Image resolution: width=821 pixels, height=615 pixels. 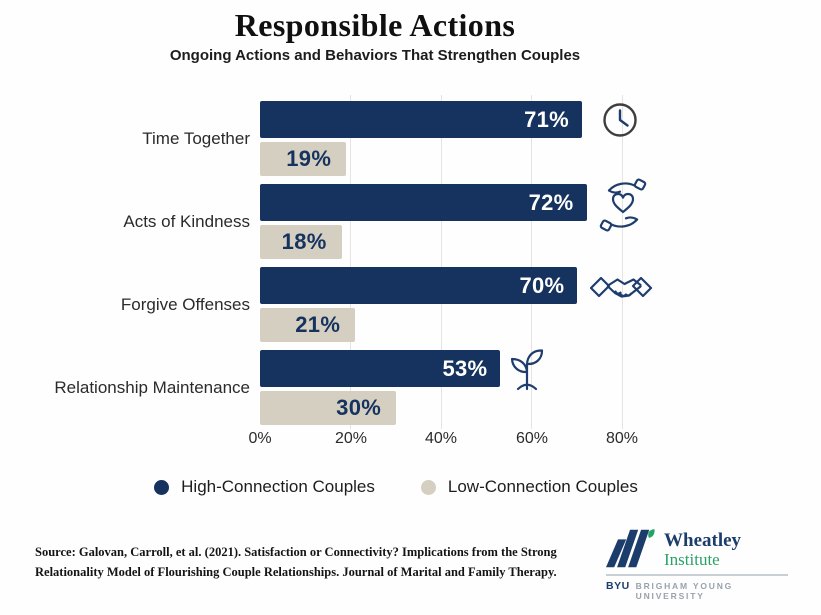 What do you see at coordinates (620, 120) in the screenshot?
I see `clock-icon` at bounding box center [620, 120].